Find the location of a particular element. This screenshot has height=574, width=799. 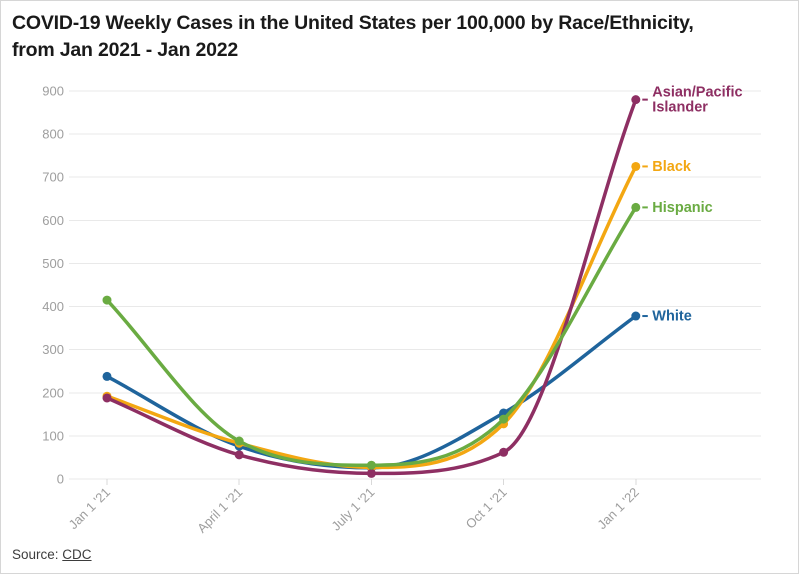

y-axis-tick-label: 0 is located at coordinates (60, 479).